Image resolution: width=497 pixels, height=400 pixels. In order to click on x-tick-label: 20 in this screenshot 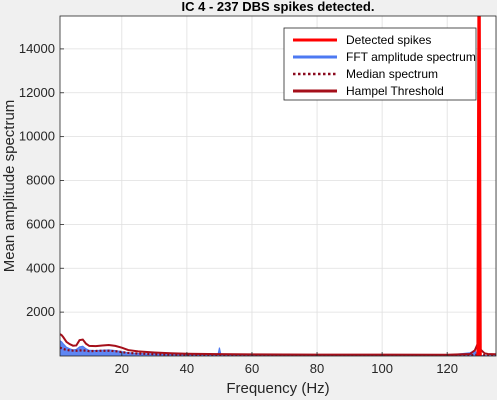, I will do `click(122, 368)`.